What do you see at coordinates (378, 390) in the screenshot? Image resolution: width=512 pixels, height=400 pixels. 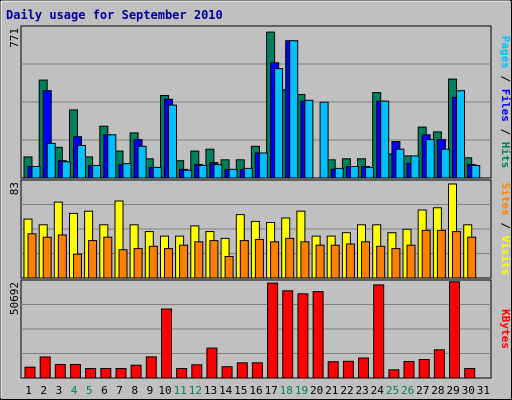 I see `day-label-24: 24` at bounding box center [378, 390].